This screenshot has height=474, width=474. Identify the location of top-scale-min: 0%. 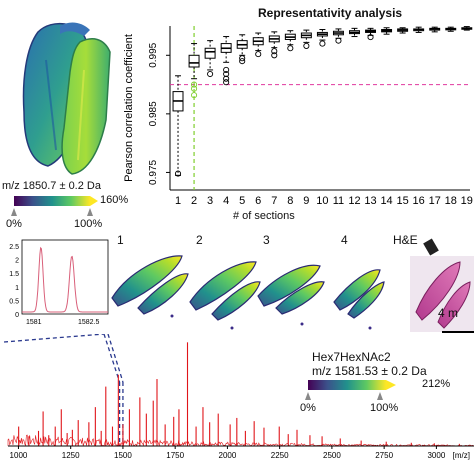
(14, 224).